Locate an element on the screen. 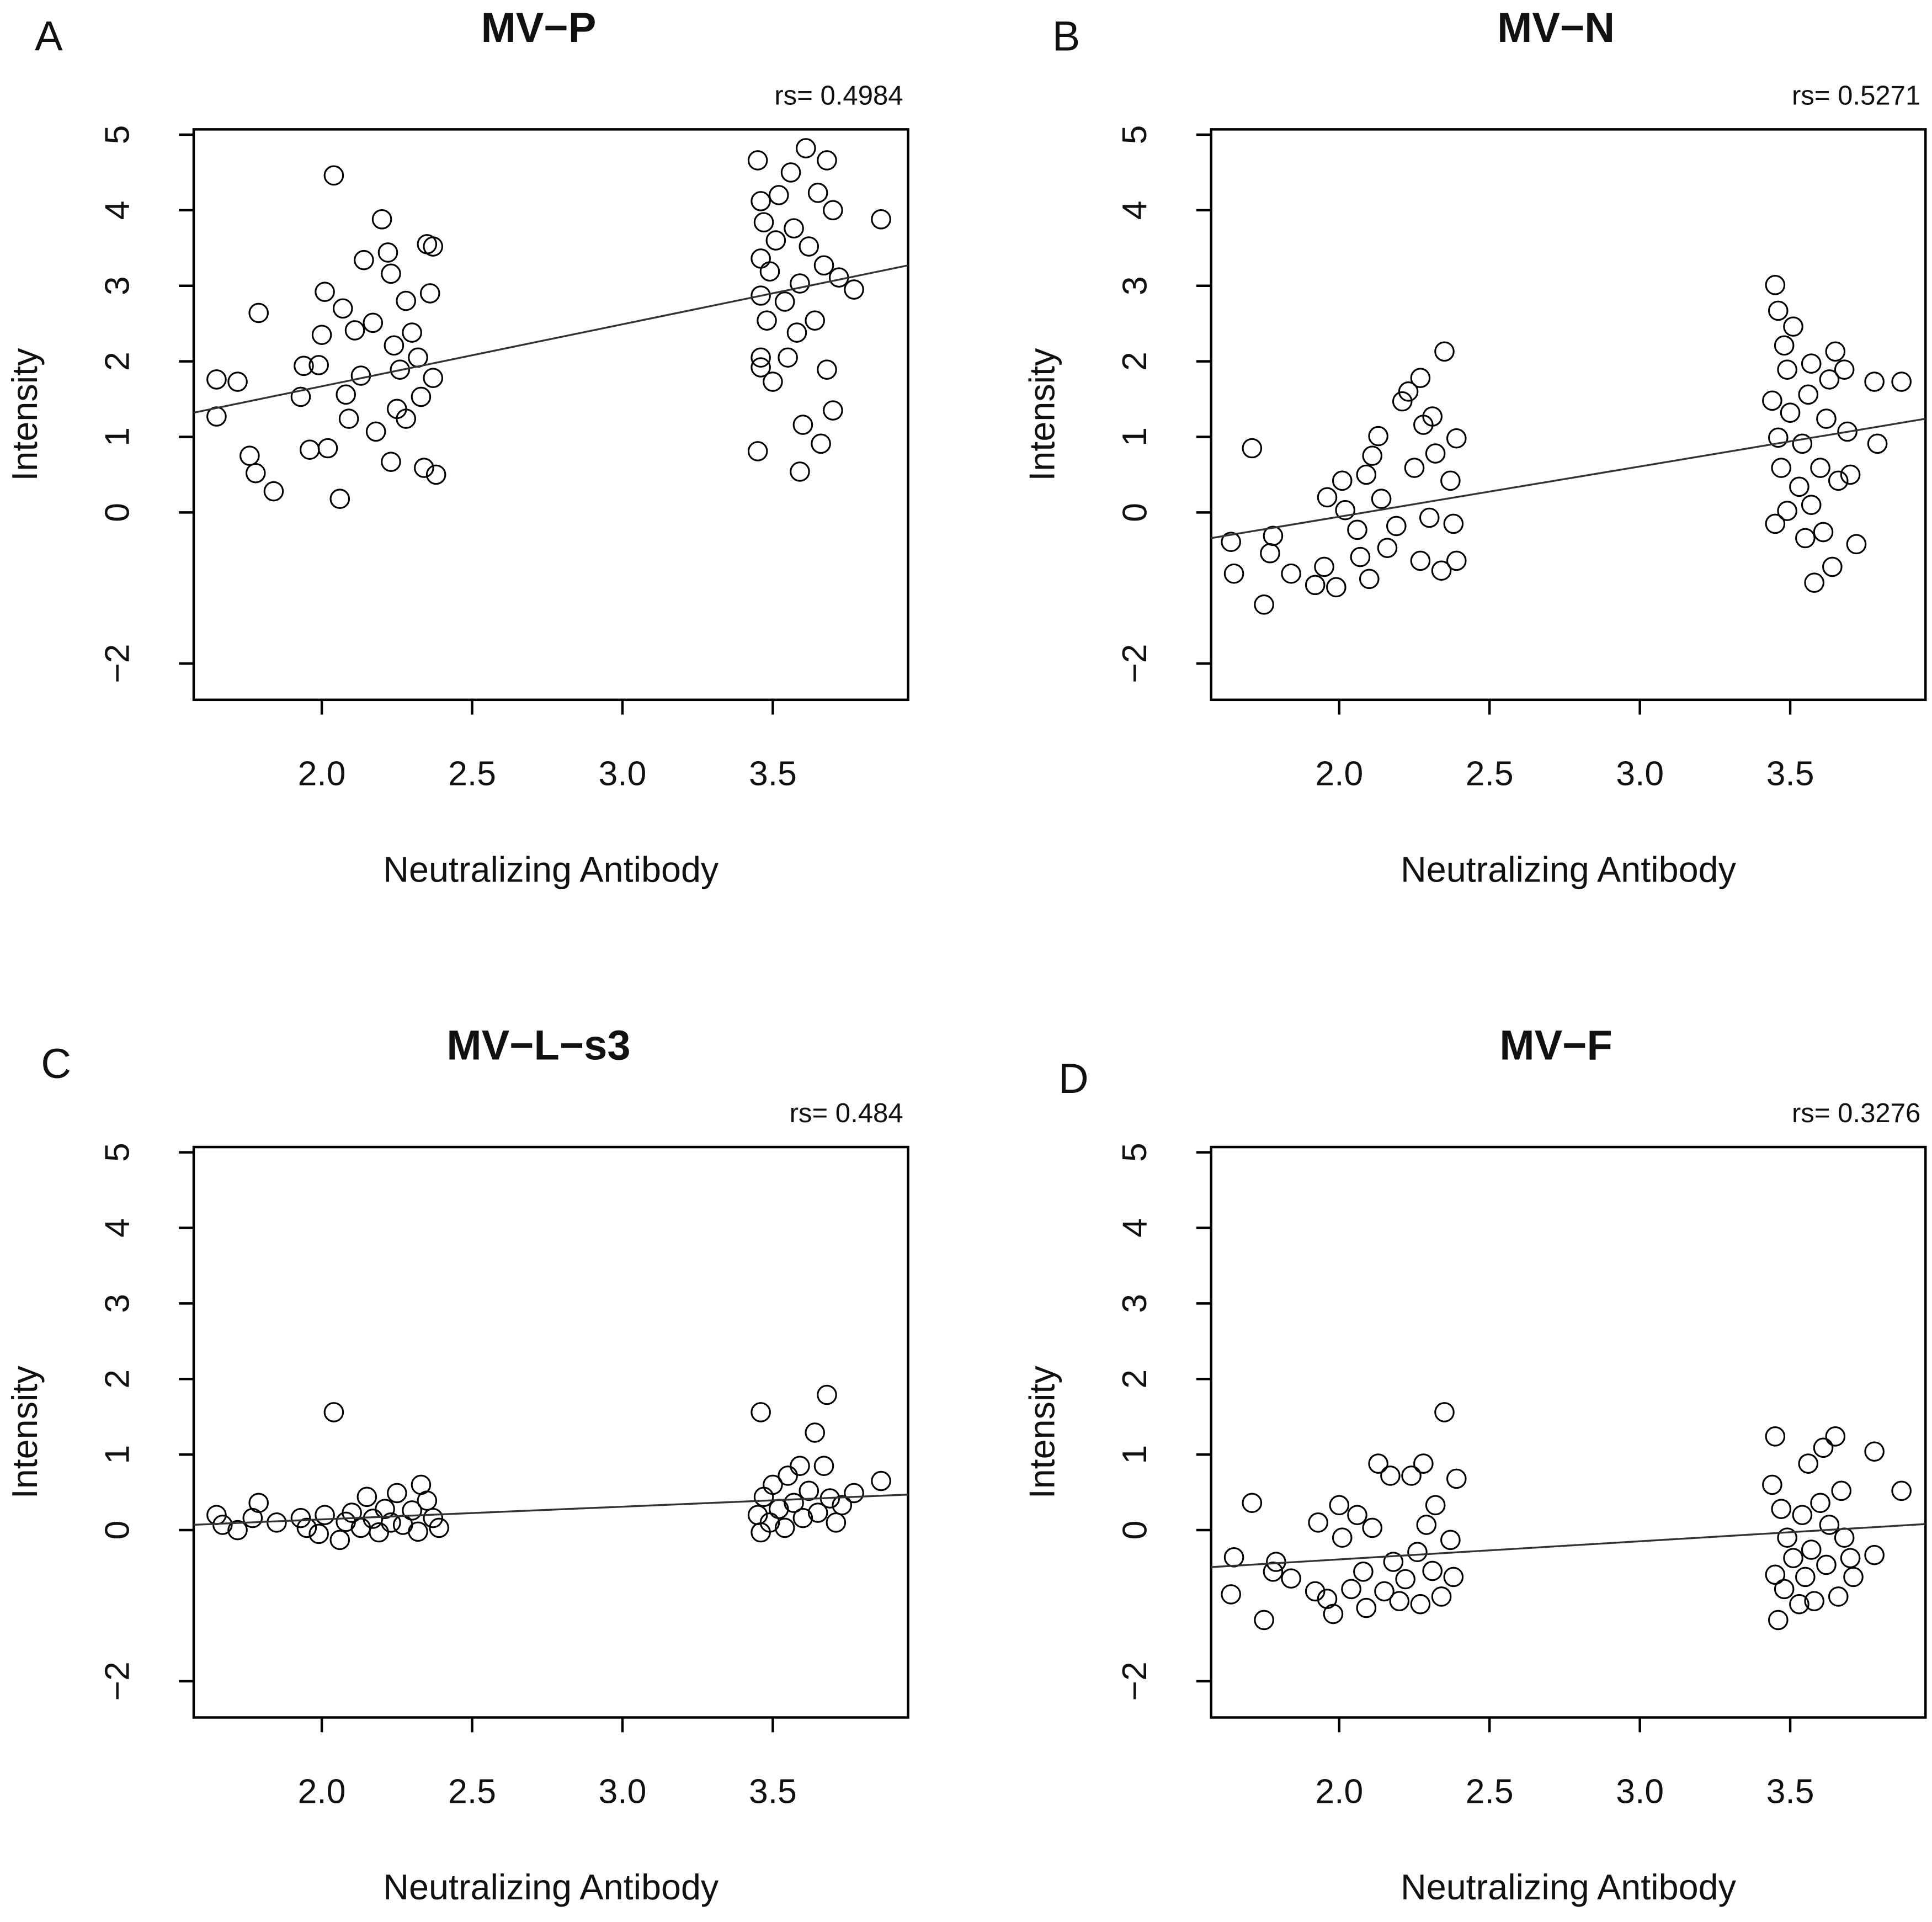  y-tick-label: 2 is located at coordinates (117, 361).